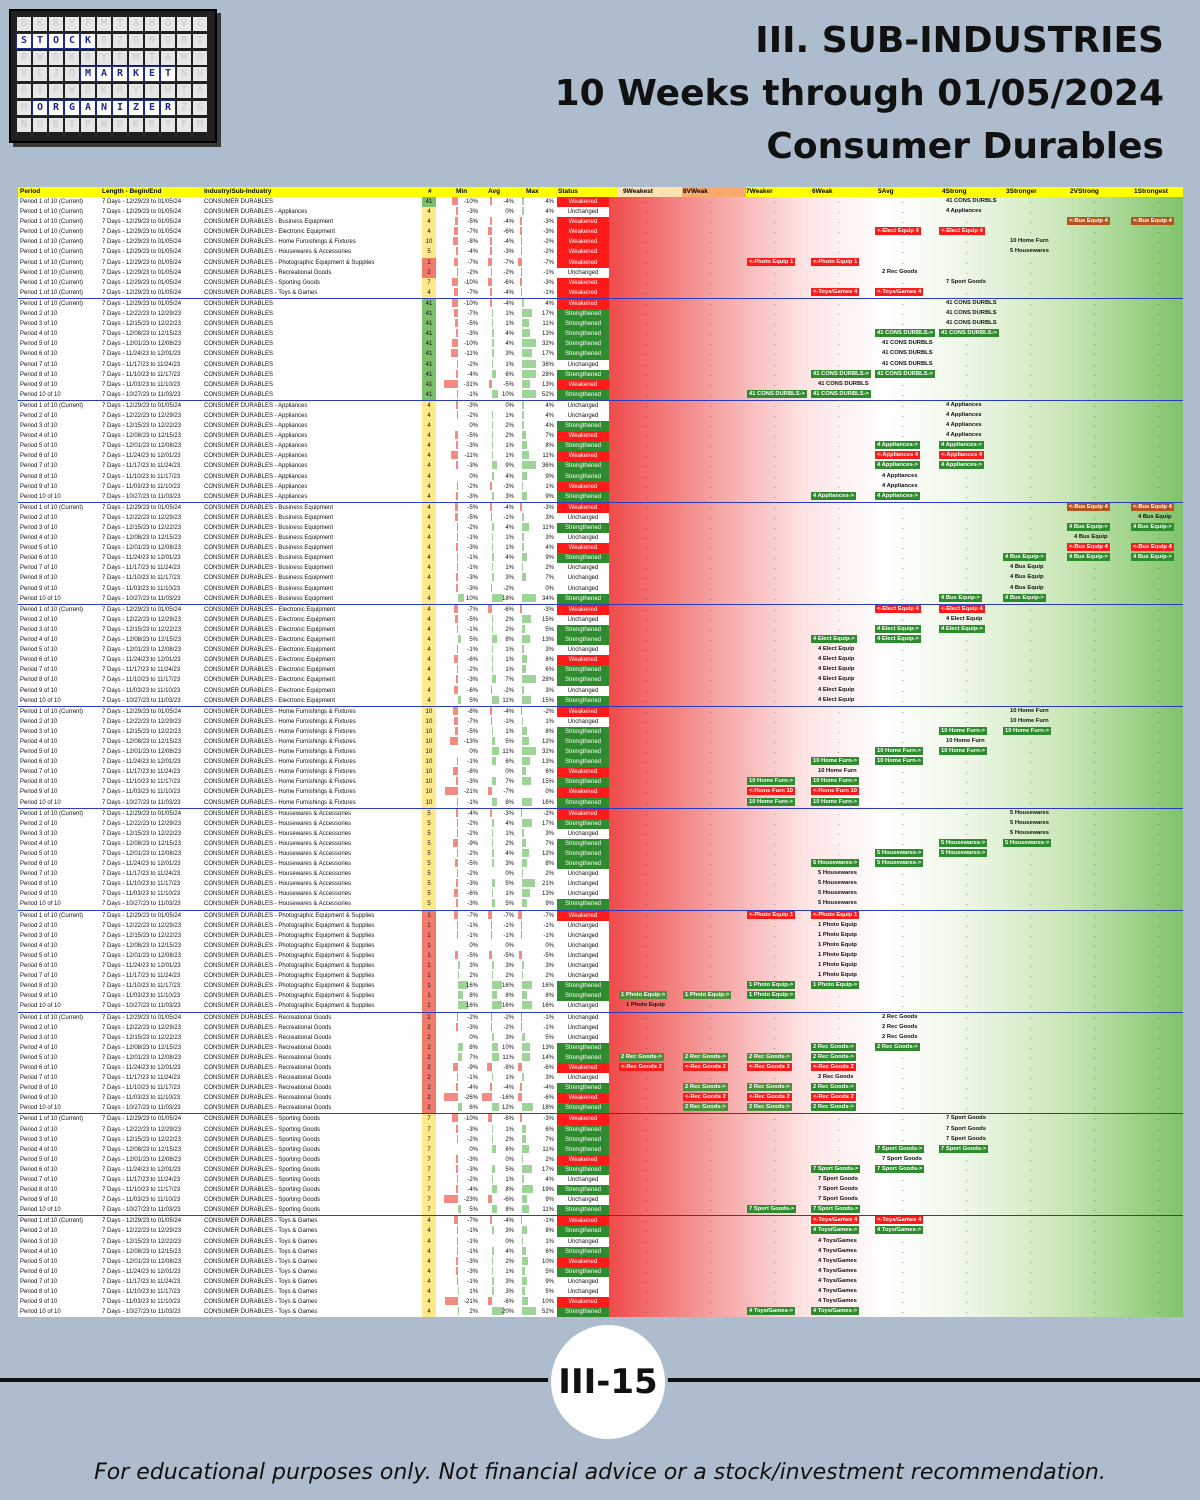 This screenshot has height=1500, width=1200. I want to click on column-header: 3Stronger, so click(1021, 191).